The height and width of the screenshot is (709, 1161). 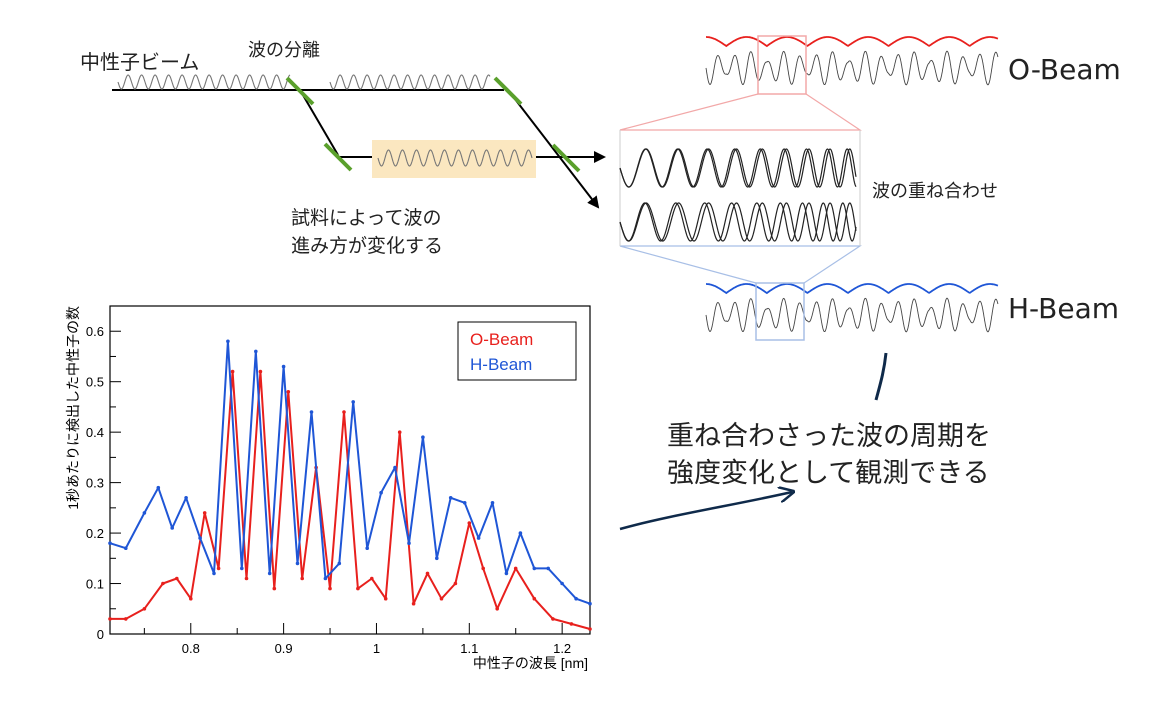 What do you see at coordinates (829, 436) in the screenshot?
I see `observe-label-line1: 重ね合わさった波の周期を` at bounding box center [829, 436].